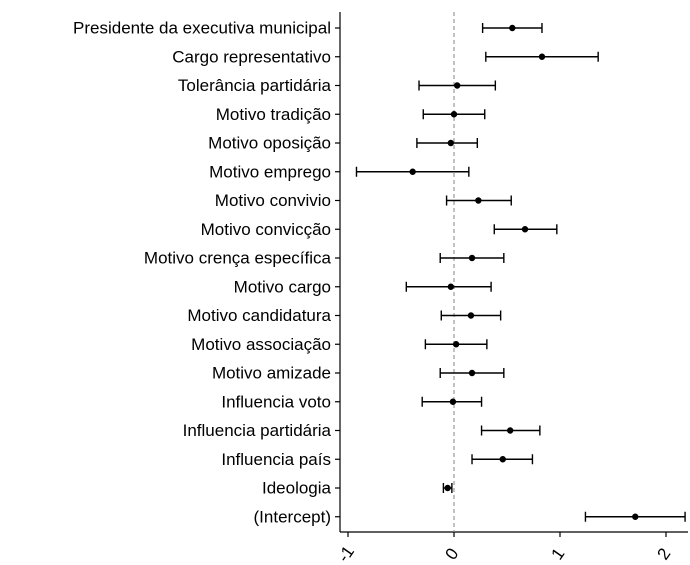 Image resolution: width=690 pixels, height=565 pixels. Describe the element at coordinates (270, 171) in the screenshot. I see `y-tick-label: Motivo emprego` at that location.